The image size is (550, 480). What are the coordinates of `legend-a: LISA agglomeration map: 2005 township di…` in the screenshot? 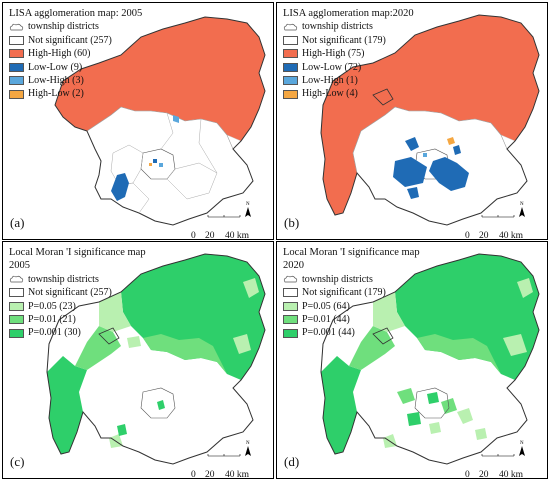 It's located at (75, 54).